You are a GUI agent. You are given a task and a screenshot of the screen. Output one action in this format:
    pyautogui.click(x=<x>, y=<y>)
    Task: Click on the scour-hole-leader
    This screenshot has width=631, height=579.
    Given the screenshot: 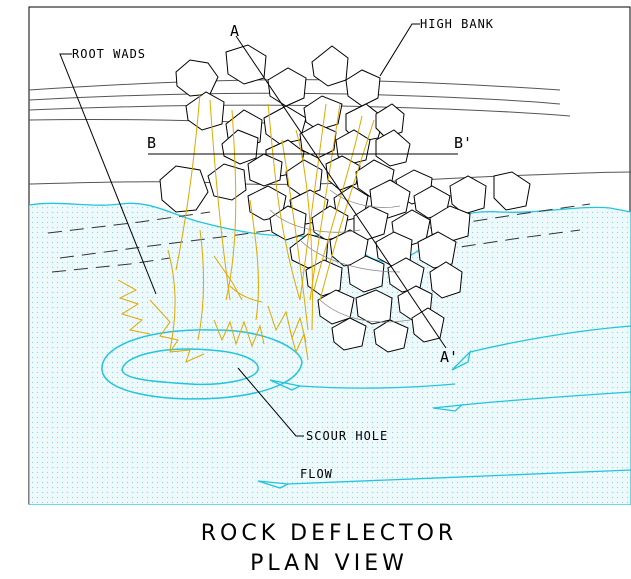 What is the action you would take?
    pyautogui.click(x=270, y=402)
    